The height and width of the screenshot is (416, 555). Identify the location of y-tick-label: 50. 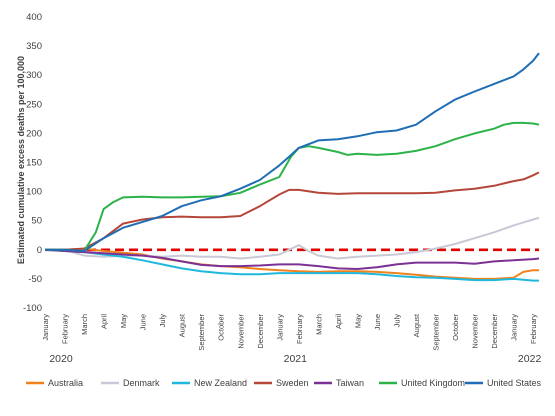
(36, 221).